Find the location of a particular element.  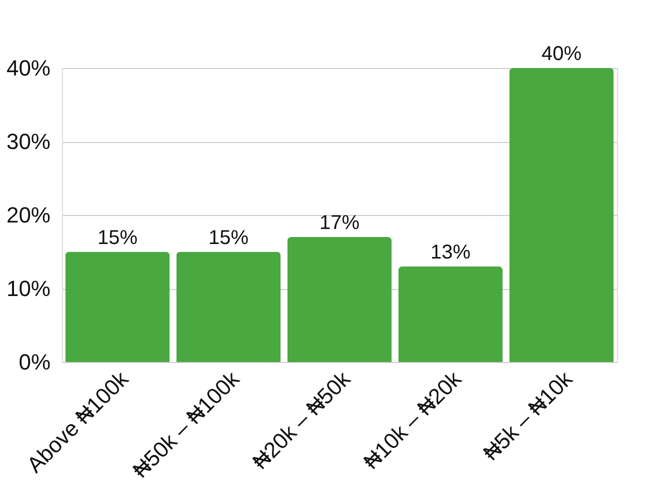

y-tick-label: 10% is located at coordinates (28, 288).